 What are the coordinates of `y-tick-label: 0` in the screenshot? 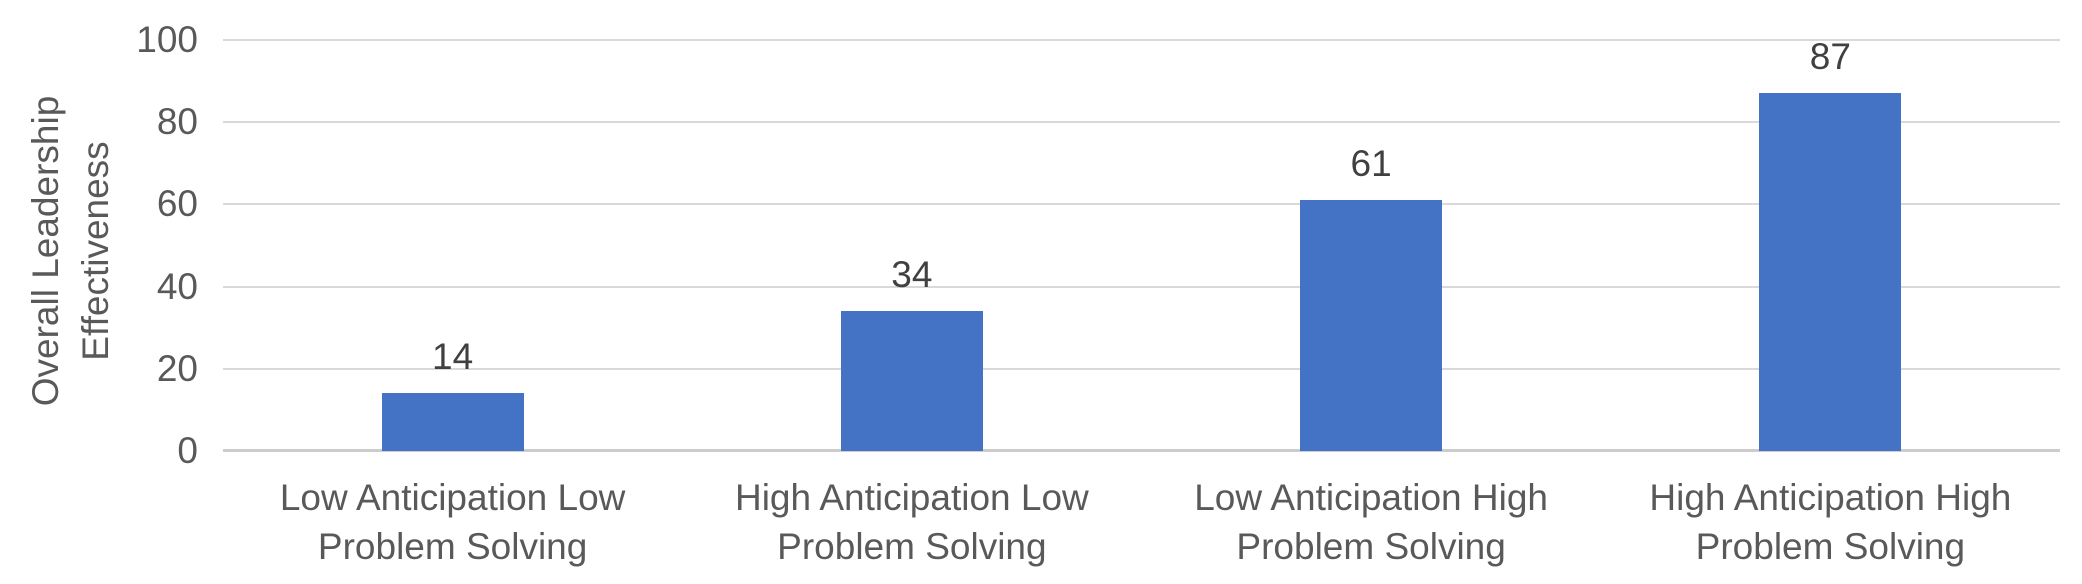 It's located at (187, 450).